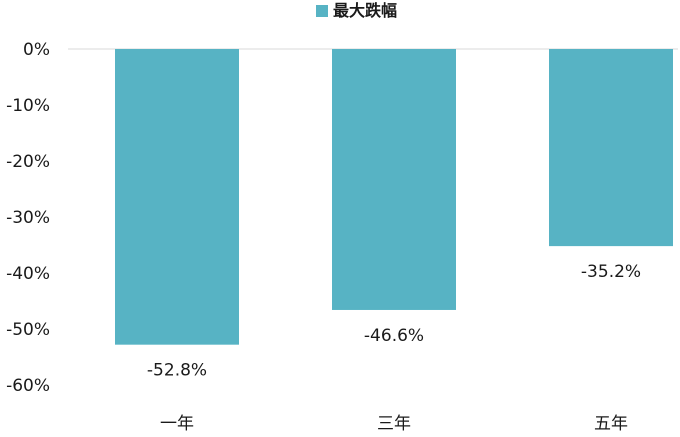 This screenshot has width=680, height=437. I want to click on x-category-label: 三年, so click(394, 424).